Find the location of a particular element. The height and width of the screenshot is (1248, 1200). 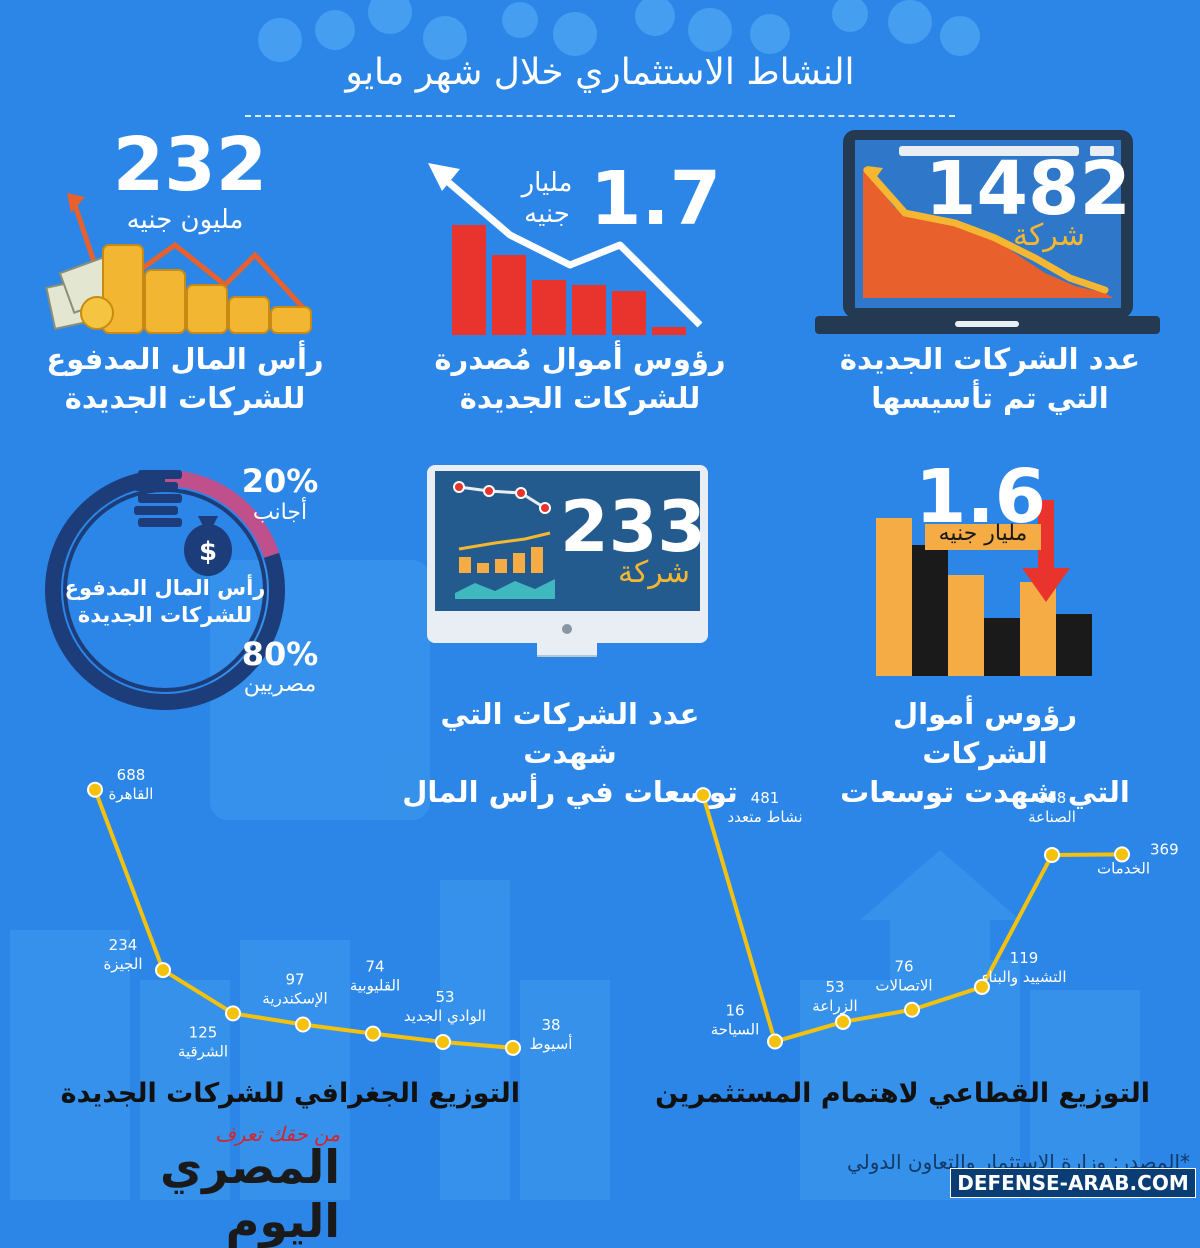

coin-stacks-icon is located at coordinates (178, 263).